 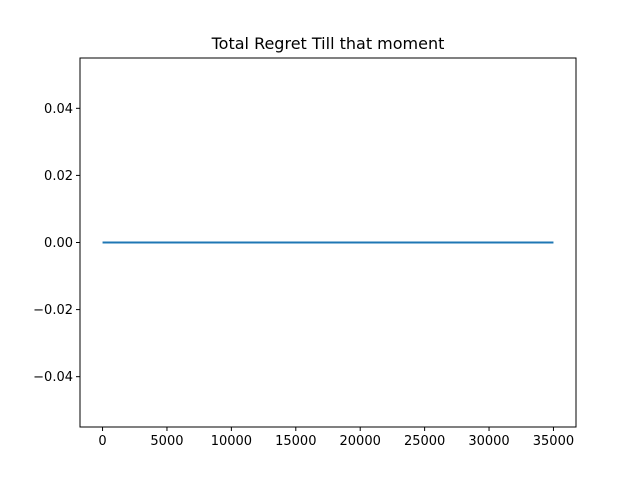 What do you see at coordinates (336, 438) in the screenshot?
I see `x-axis: 0 5000 10000 15000 20000 25000 30000 35000` at bounding box center [336, 438].